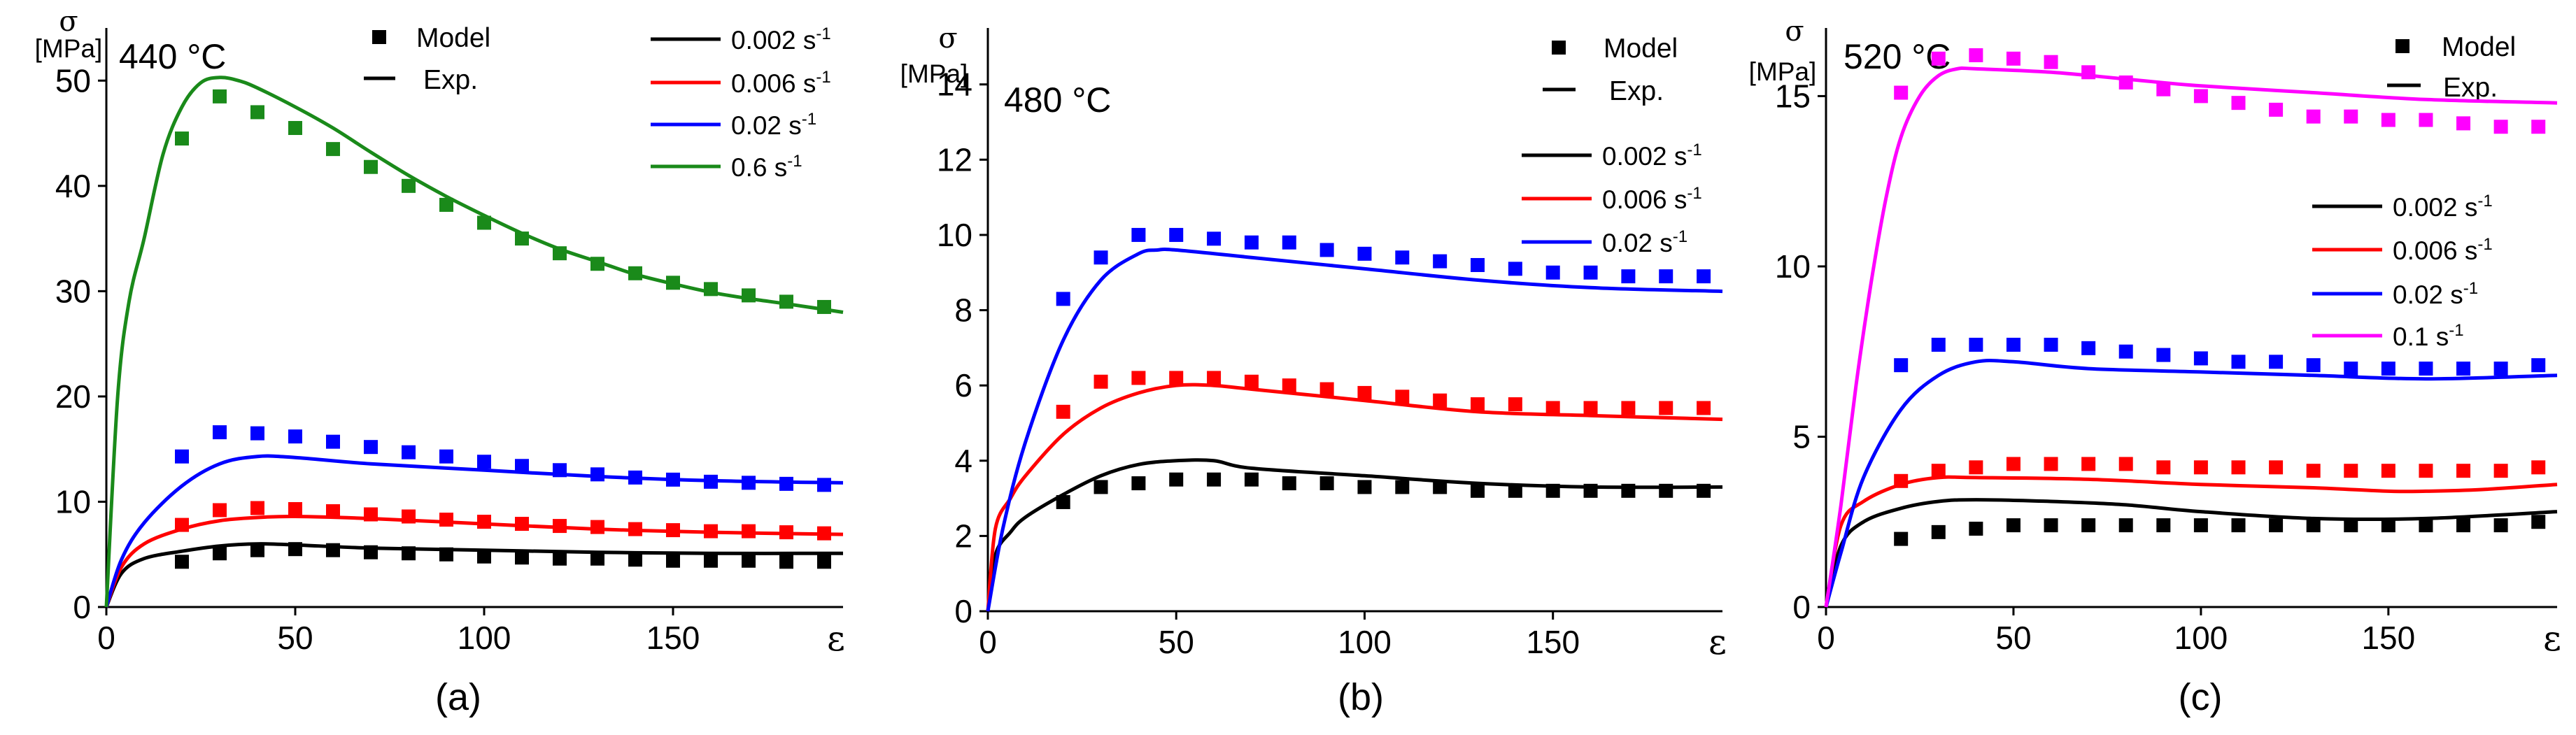 Image resolution: width=2576 pixels, height=735 pixels. Describe the element at coordinates (1793, 96) in the screenshot. I see `y-tick-label: 15` at that location.